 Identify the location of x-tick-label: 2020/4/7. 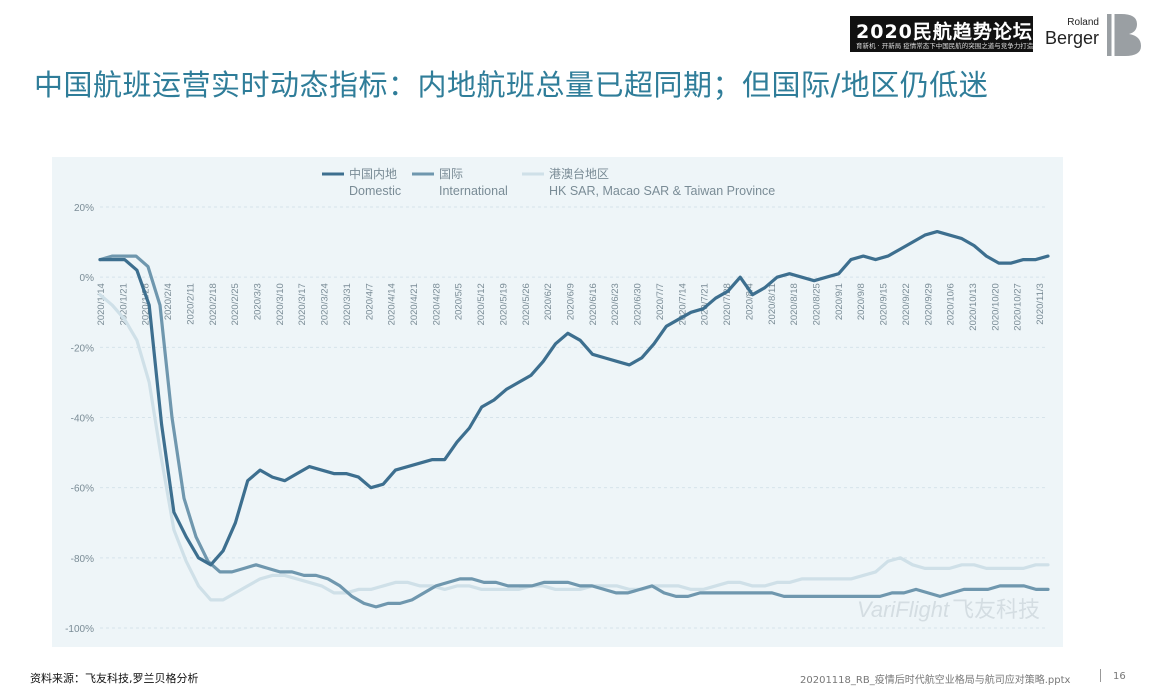
(369, 301).